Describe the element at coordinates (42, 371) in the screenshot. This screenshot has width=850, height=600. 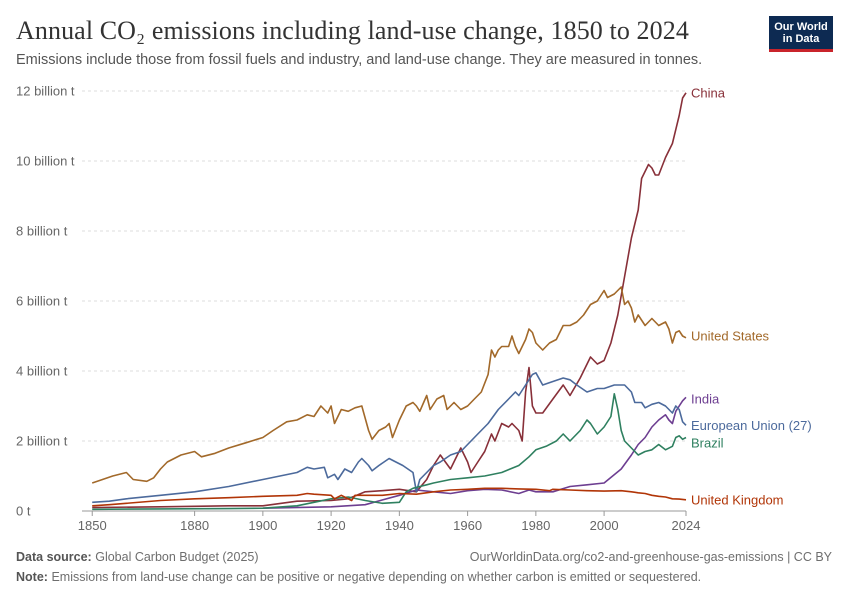
I see `y-tick-label: 4 billion t` at that location.